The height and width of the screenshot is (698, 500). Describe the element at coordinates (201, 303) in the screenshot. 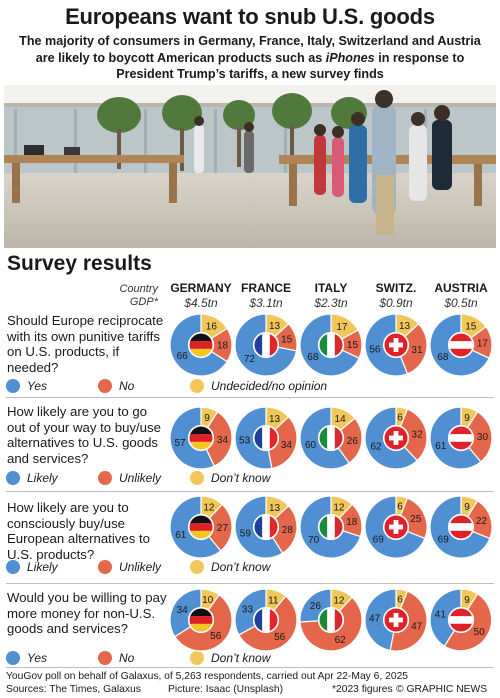

I see `gdp-germany: $4.5tn` at that location.